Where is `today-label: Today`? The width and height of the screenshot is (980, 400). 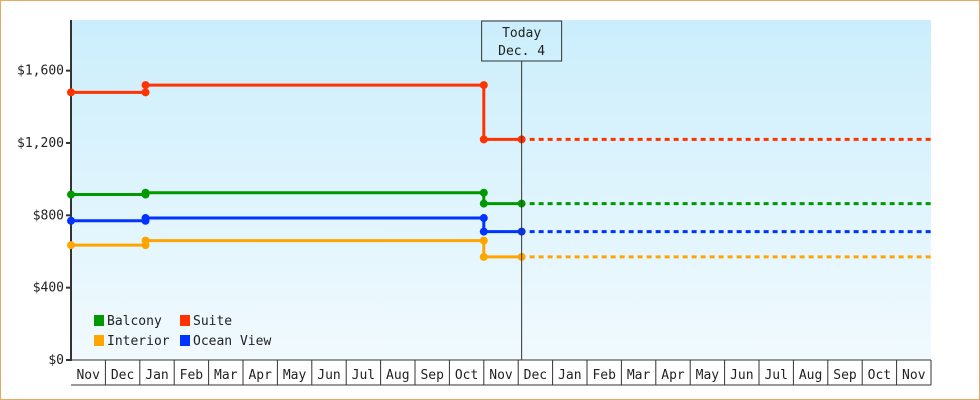
today-label: Today is located at coordinates (521, 33).